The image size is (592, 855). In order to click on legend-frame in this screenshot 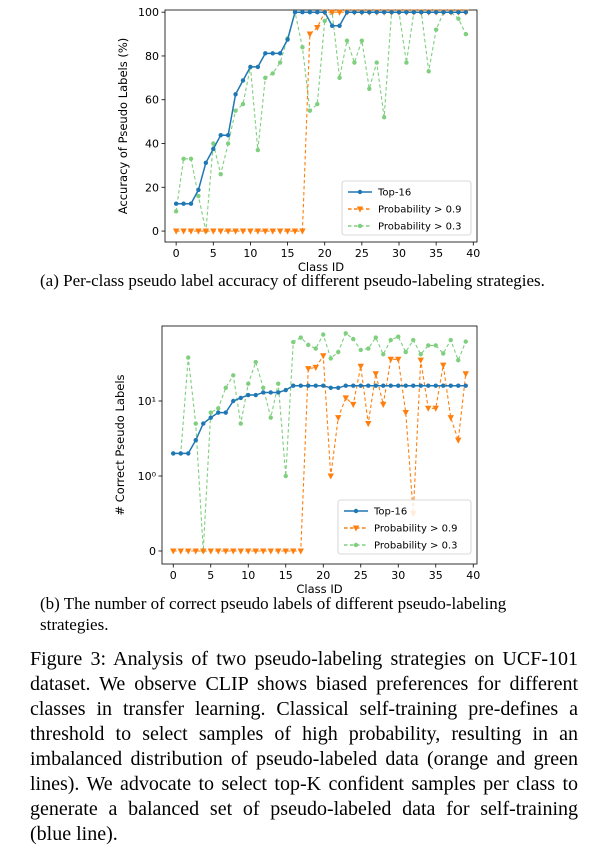, I will do `click(406, 208)`.